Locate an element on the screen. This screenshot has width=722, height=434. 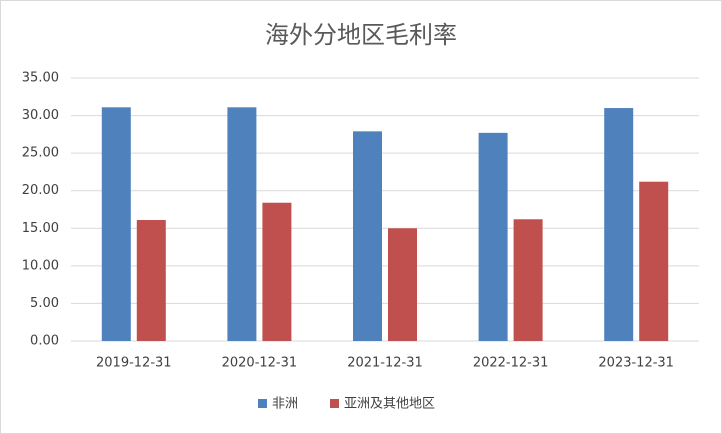
x-tick-label: 2021-12-31 is located at coordinates (385, 363).